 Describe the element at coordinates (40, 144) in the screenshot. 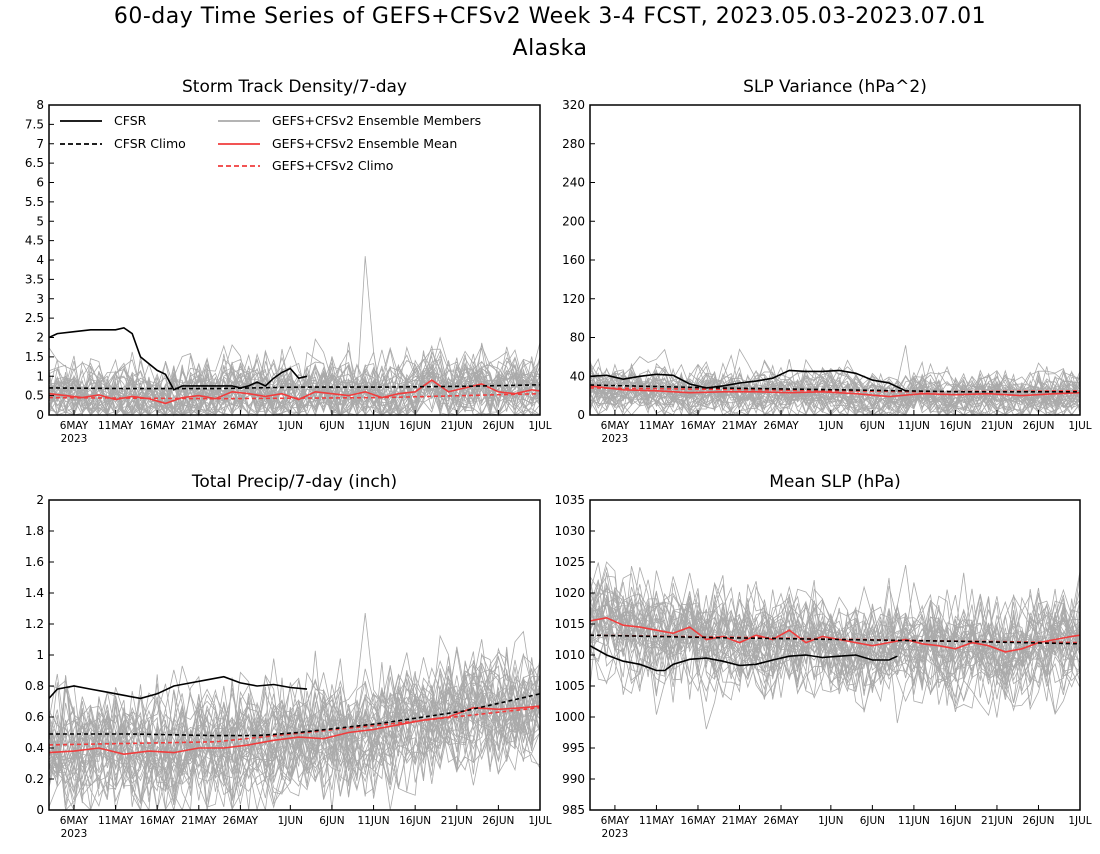

I see `y-tick-label: 7` at that location.